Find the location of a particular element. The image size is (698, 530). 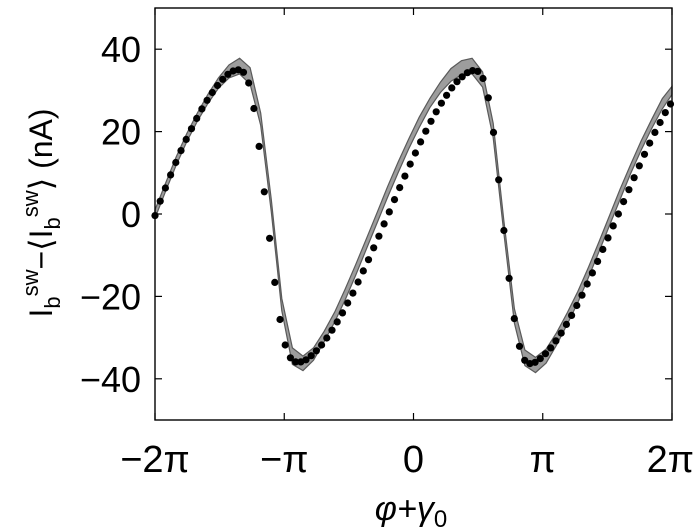

y-tick-label: 20 is located at coordinates (121, 132).